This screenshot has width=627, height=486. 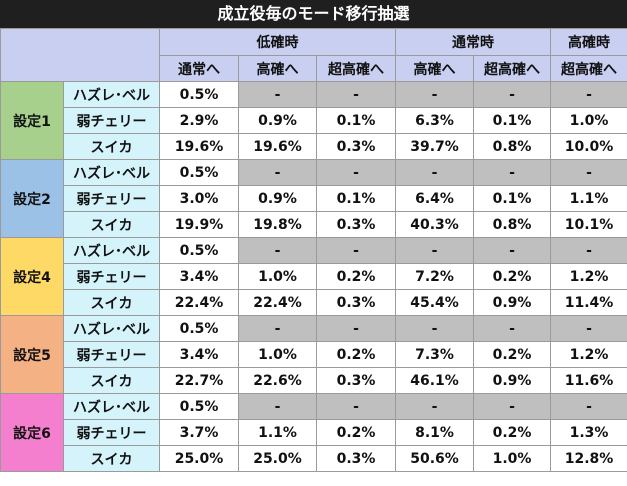 What do you see at coordinates (588, 224) in the screenshot?
I see `value-cell: 10.1%` at bounding box center [588, 224].